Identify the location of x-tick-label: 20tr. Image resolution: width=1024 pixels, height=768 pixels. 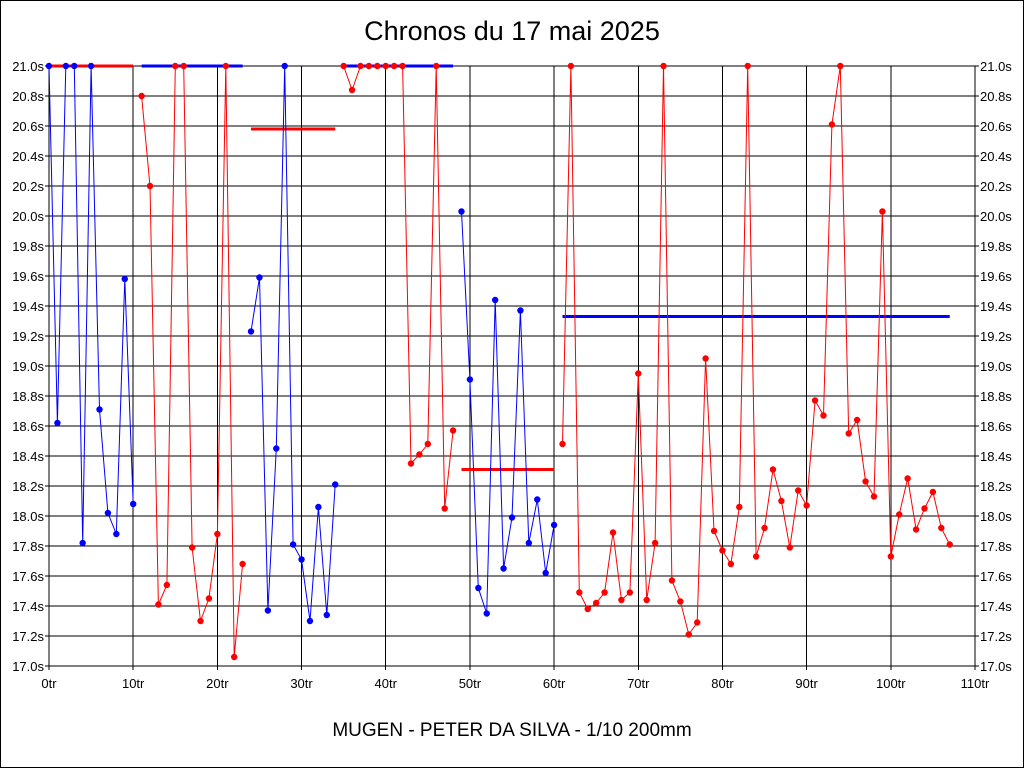
(217, 683).